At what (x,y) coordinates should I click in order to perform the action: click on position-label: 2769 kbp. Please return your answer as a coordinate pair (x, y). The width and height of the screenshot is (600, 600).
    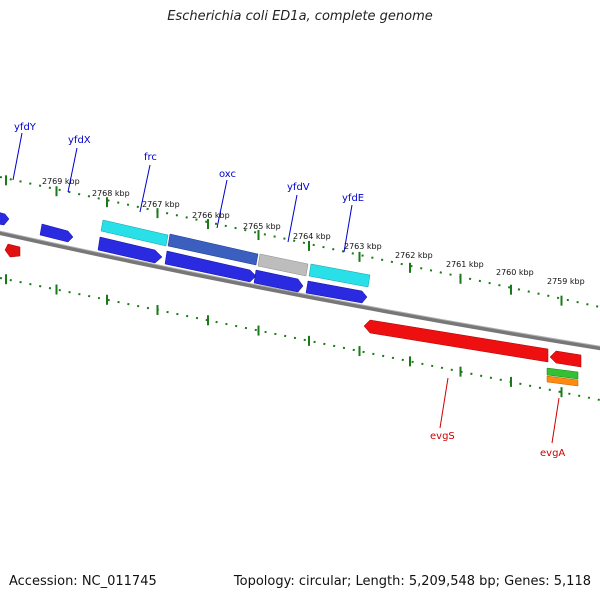
    Looking at the image, I should click on (61, 181).